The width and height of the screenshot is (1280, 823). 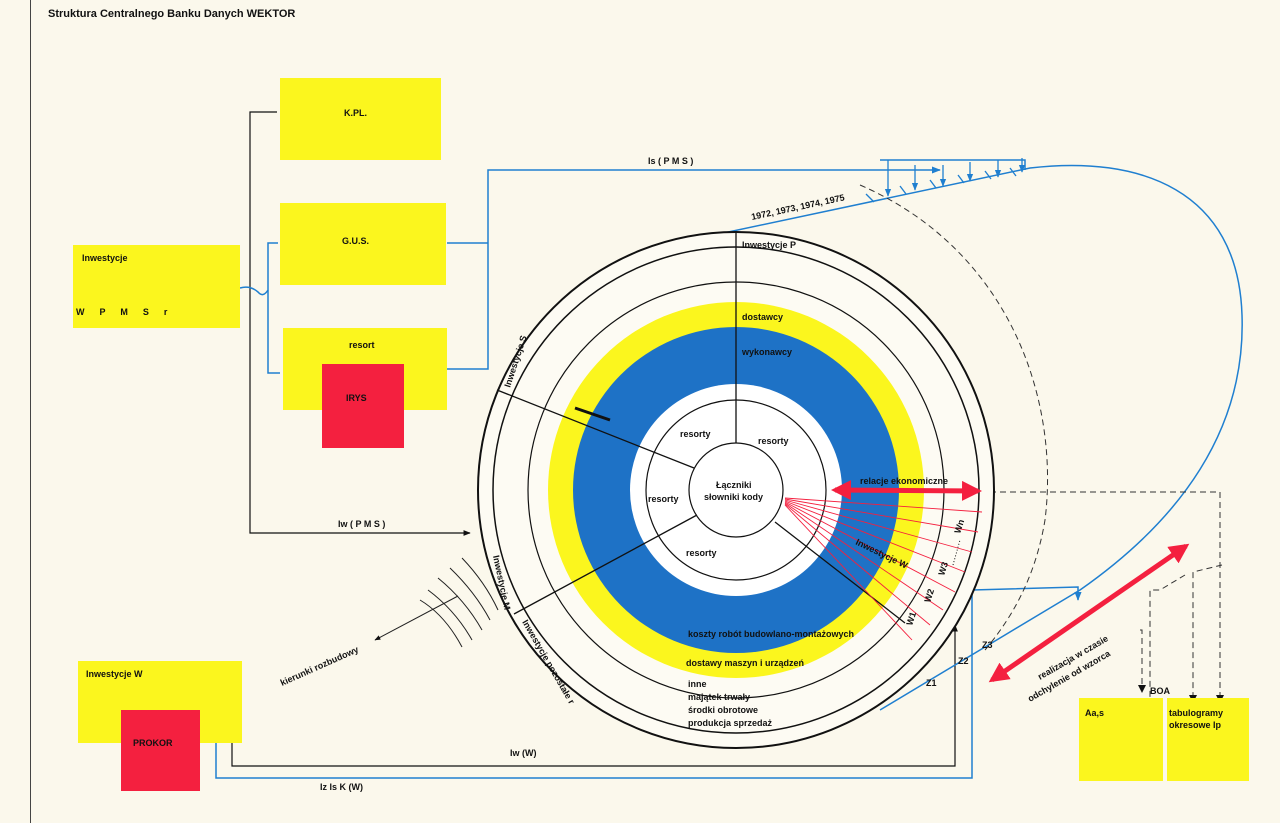 I want to click on ring-srodki: środki obrotowe, so click(x=723, y=710).